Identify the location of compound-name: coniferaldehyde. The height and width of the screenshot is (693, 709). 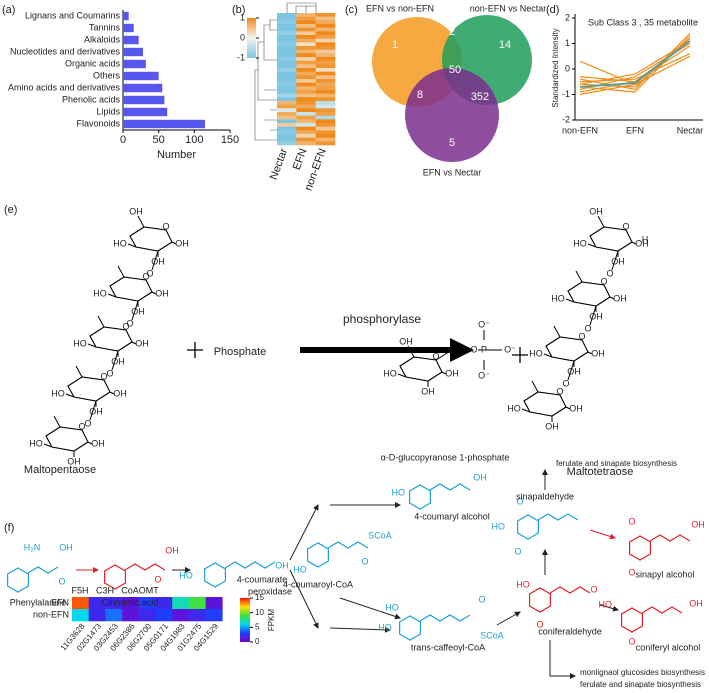
(570, 631).